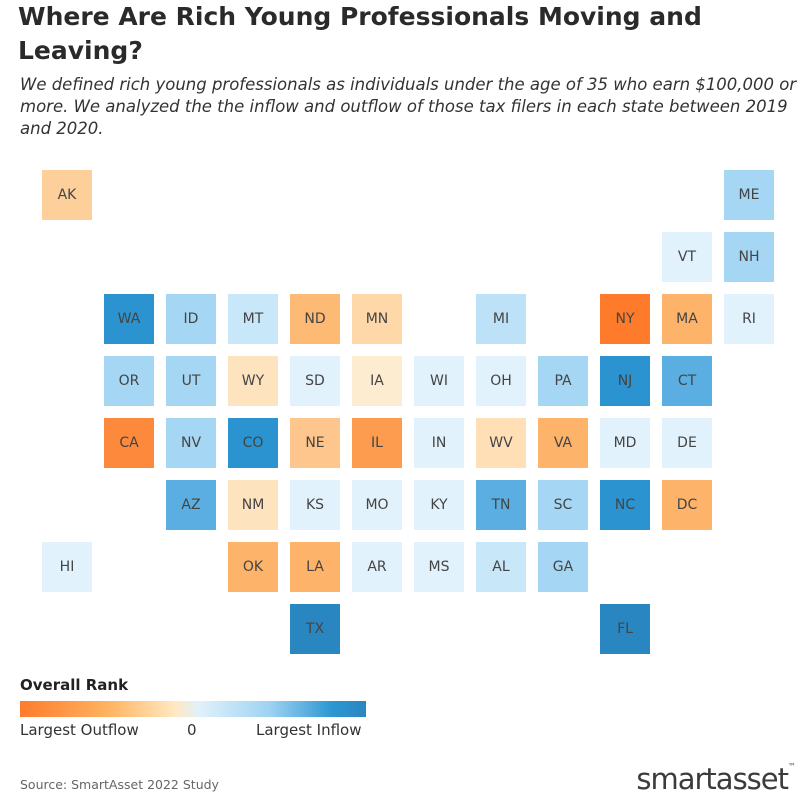  What do you see at coordinates (129, 319) in the screenshot?
I see `state-tile-wa: WA` at bounding box center [129, 319].